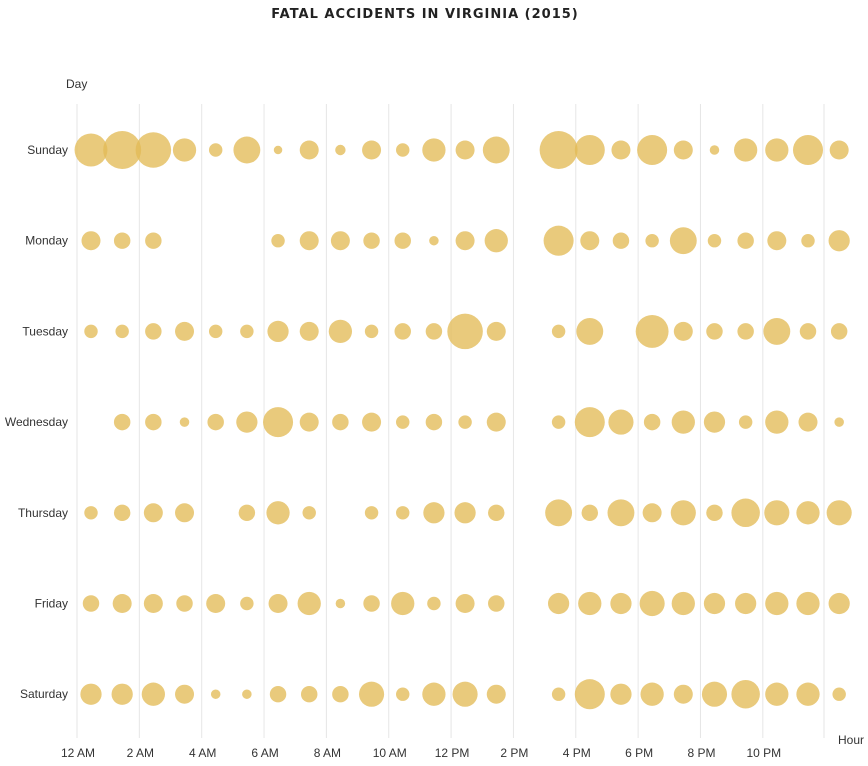 The image size is (868, 766). Describe the element at coordinates (202, 753) in the screenshot. I see `x-tick-label: 4 AM` at that location.